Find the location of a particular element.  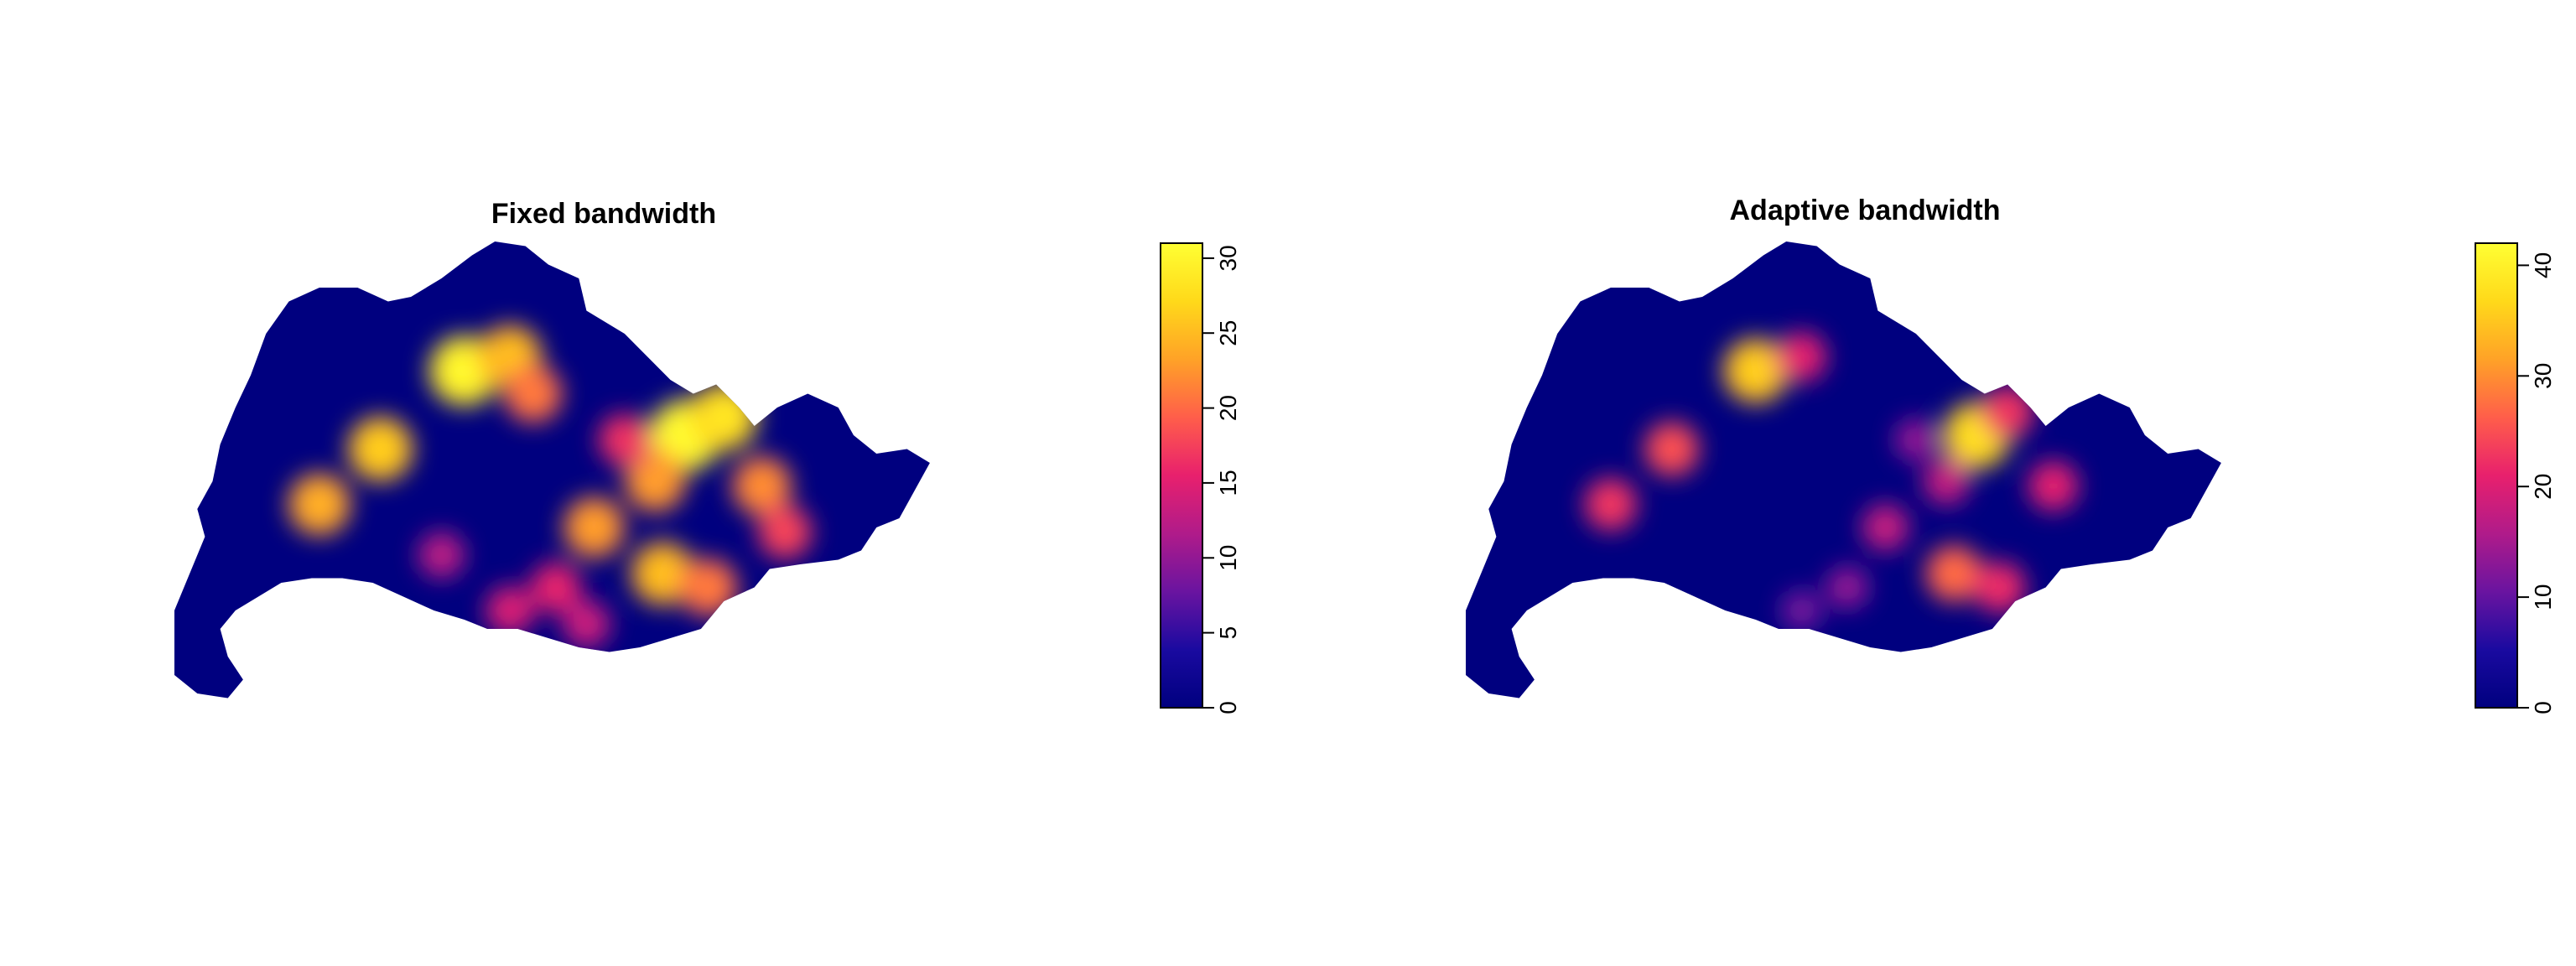

color-scale-tick-label: 40 is located at coordinates (2543, 265).